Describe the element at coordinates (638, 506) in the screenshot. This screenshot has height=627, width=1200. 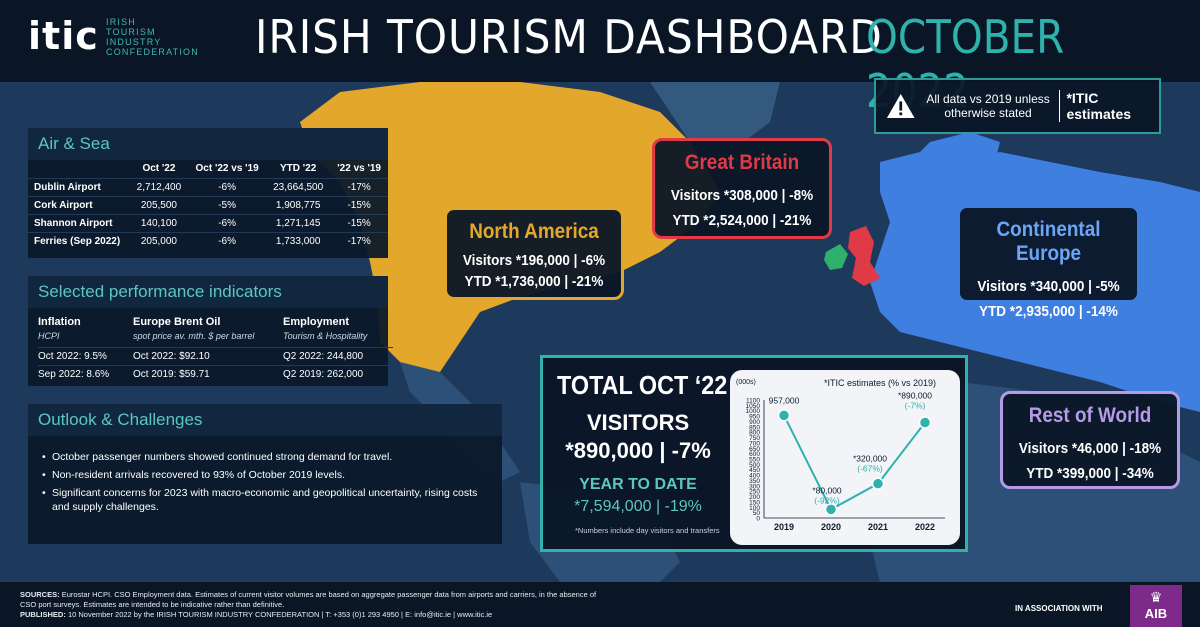
I see `total-ytd-value: *7,594,000 | -19%` at that location.